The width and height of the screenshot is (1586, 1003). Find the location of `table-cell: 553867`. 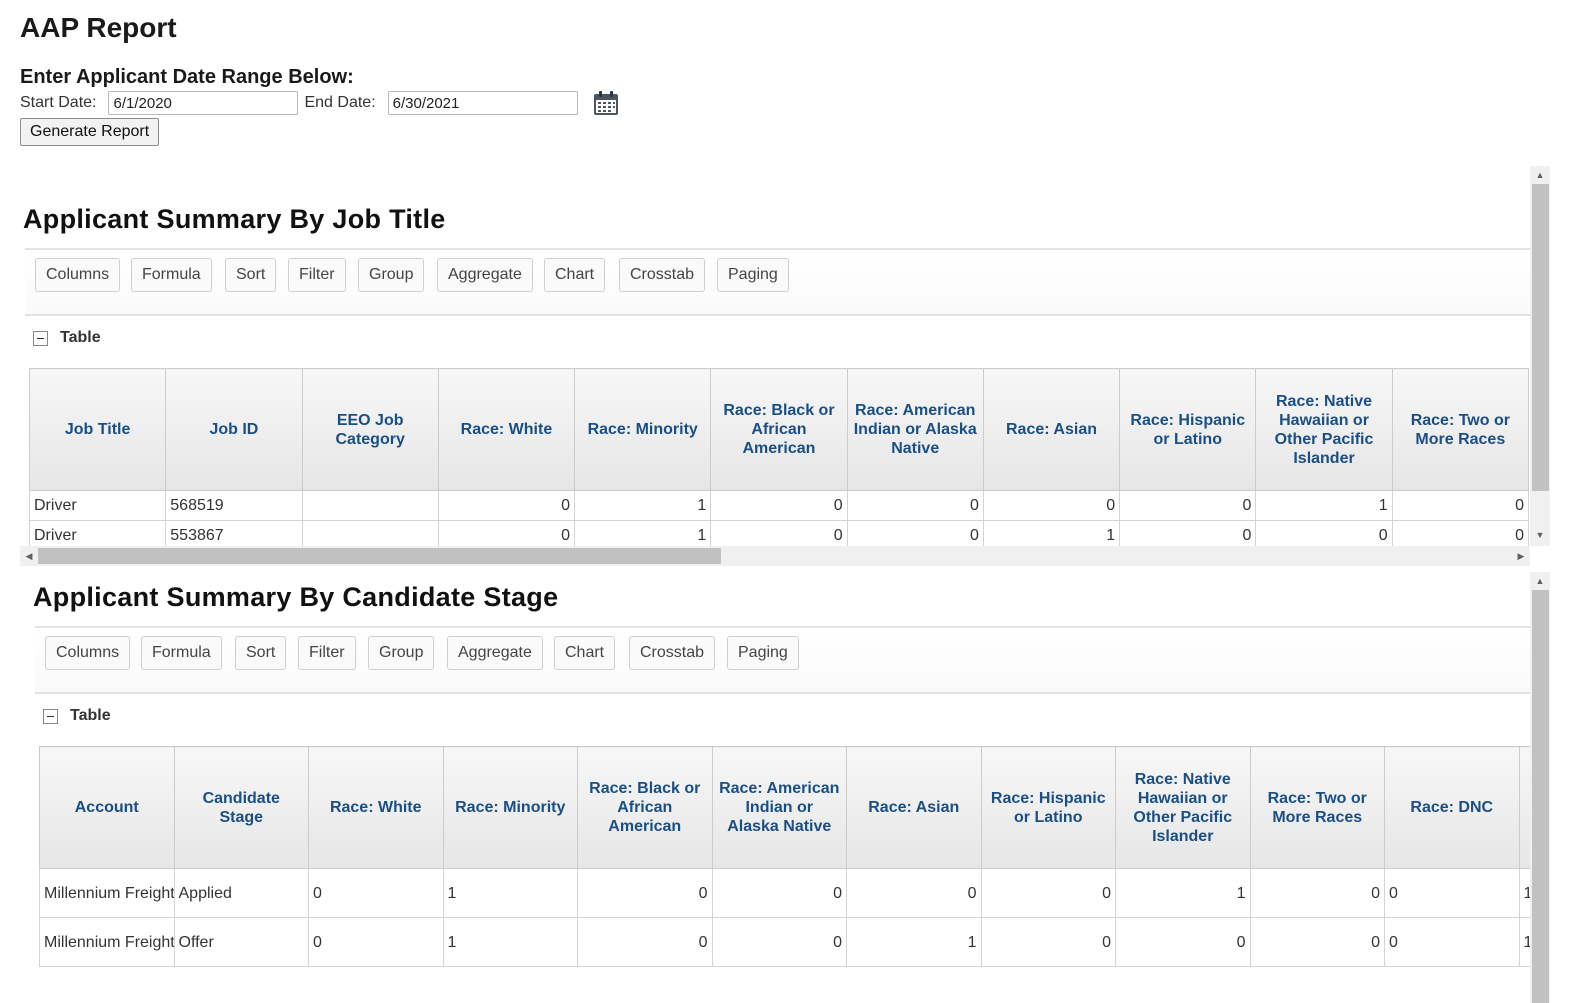

table-cell: 553867 is located at coordinates (234, 533).